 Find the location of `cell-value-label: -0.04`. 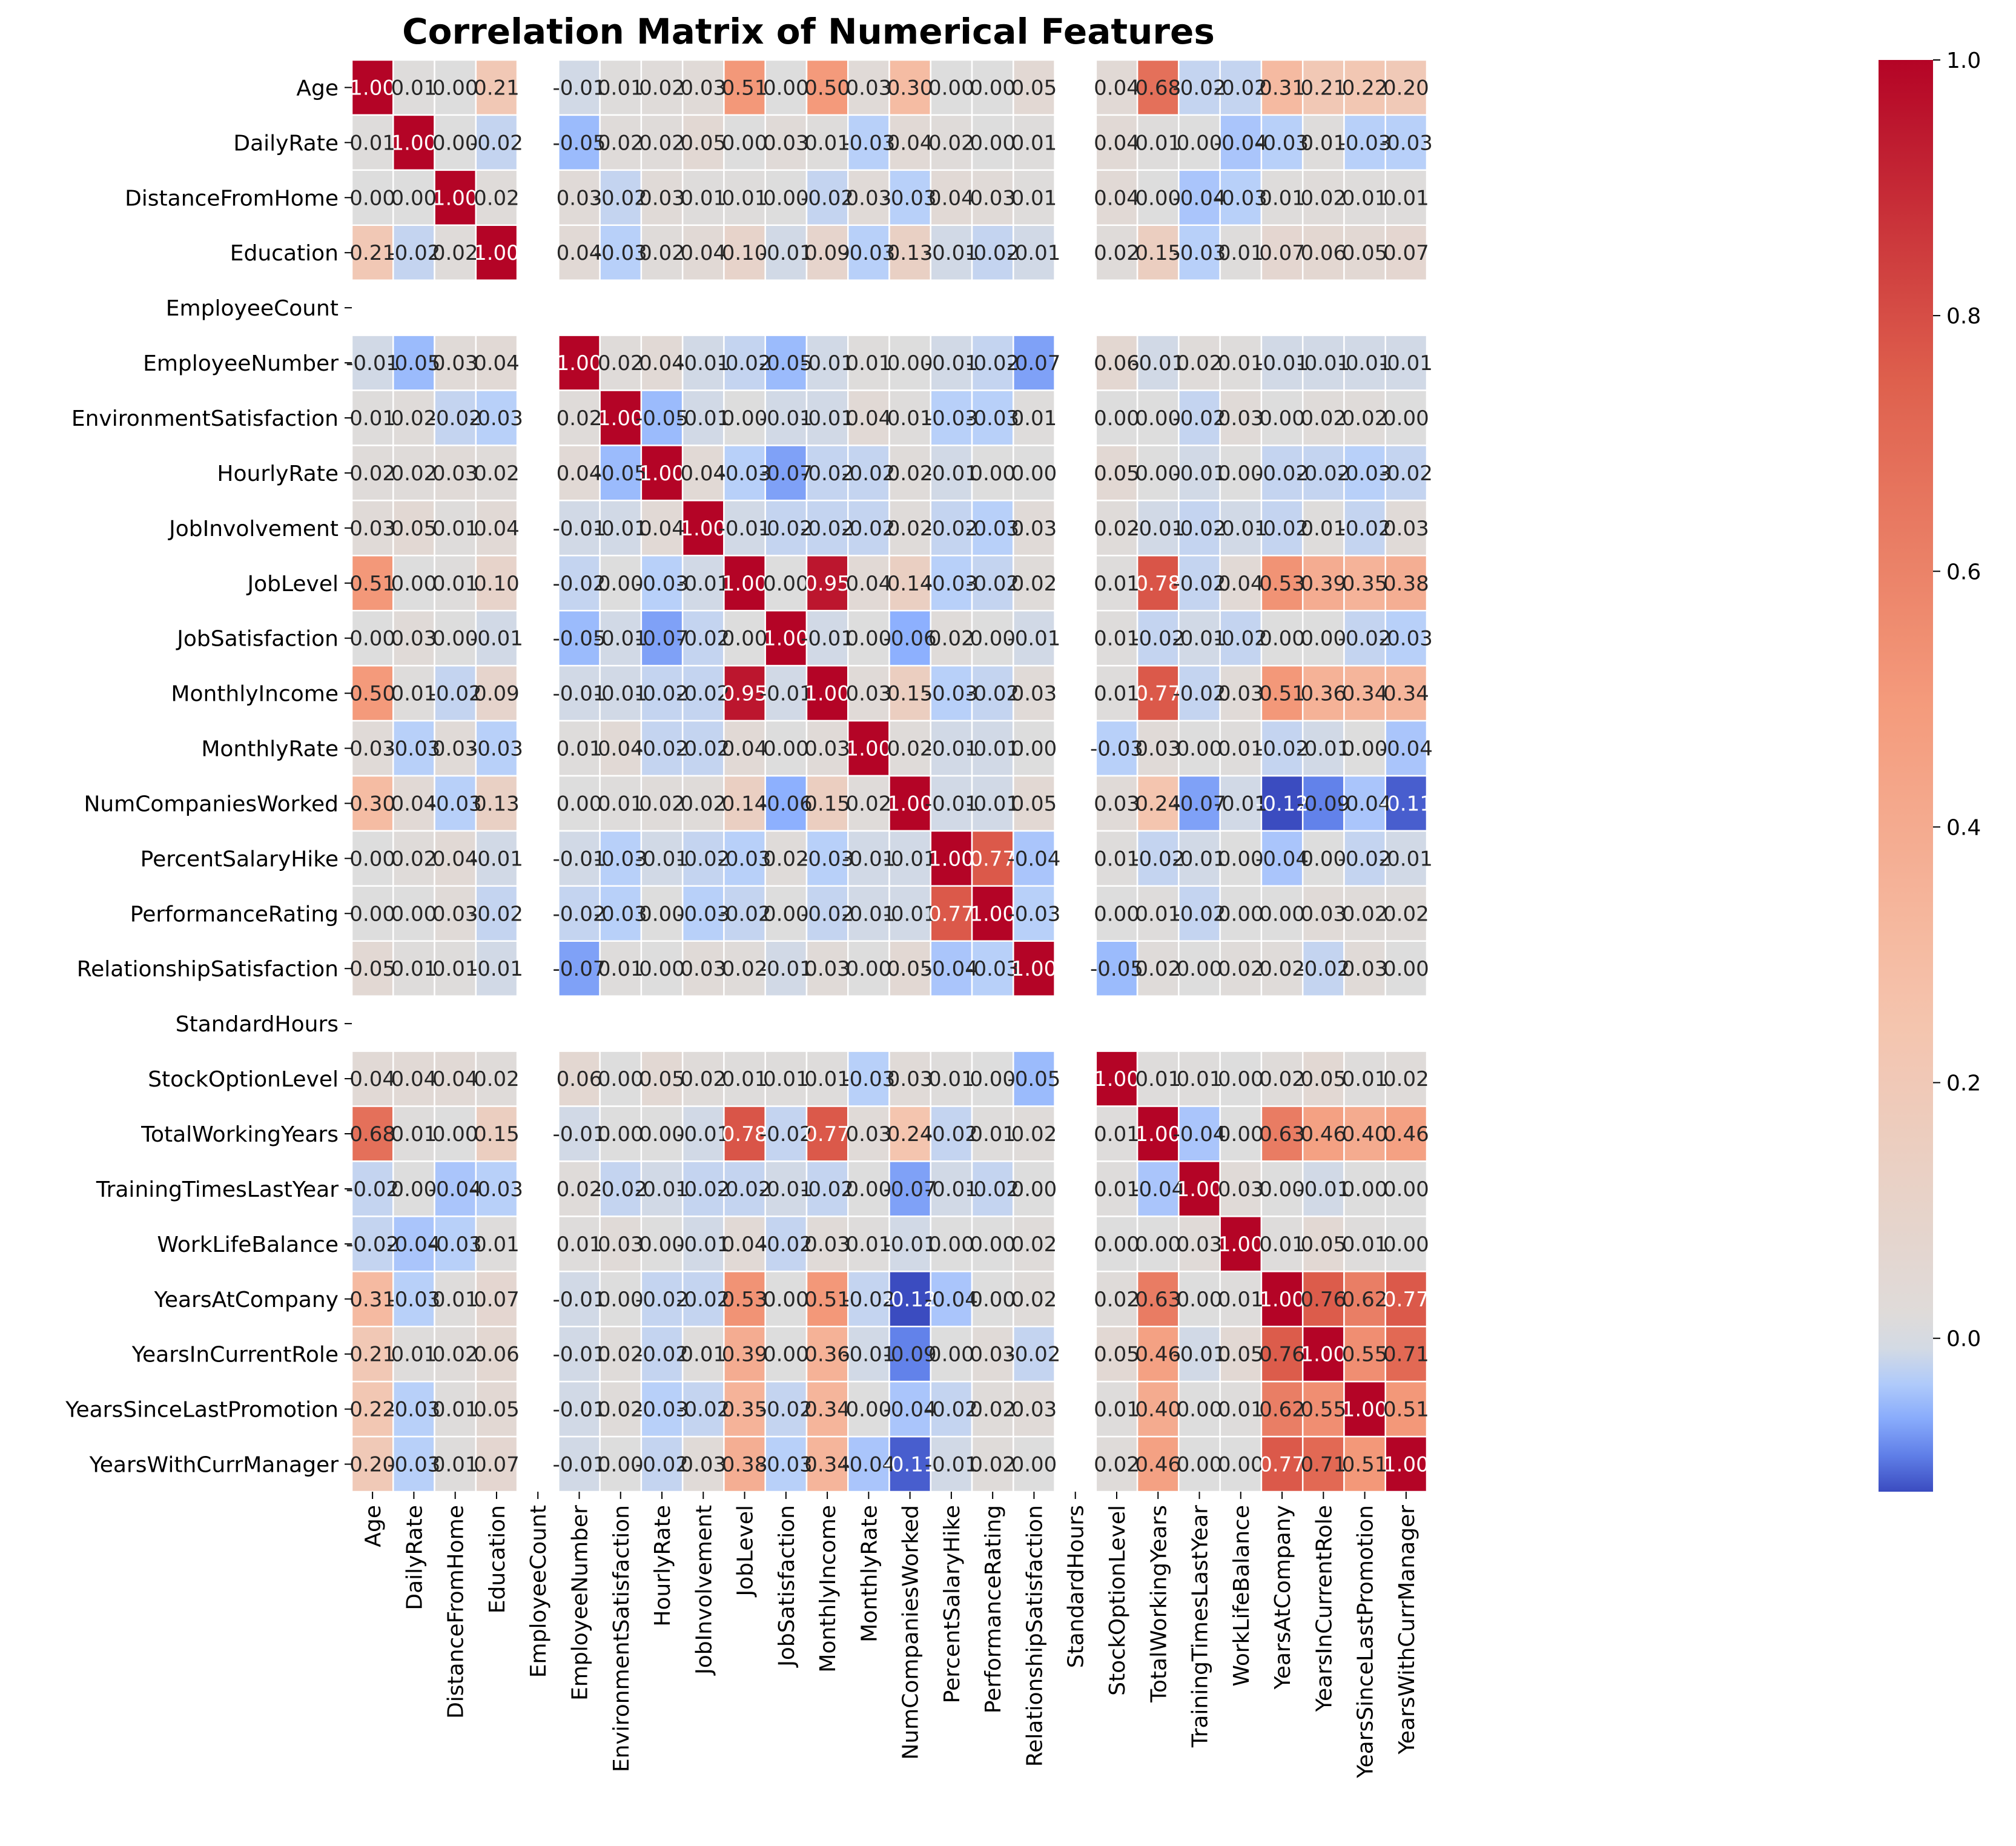

cell-value-label: -0.04 is located at coordinates (1199, 1134).